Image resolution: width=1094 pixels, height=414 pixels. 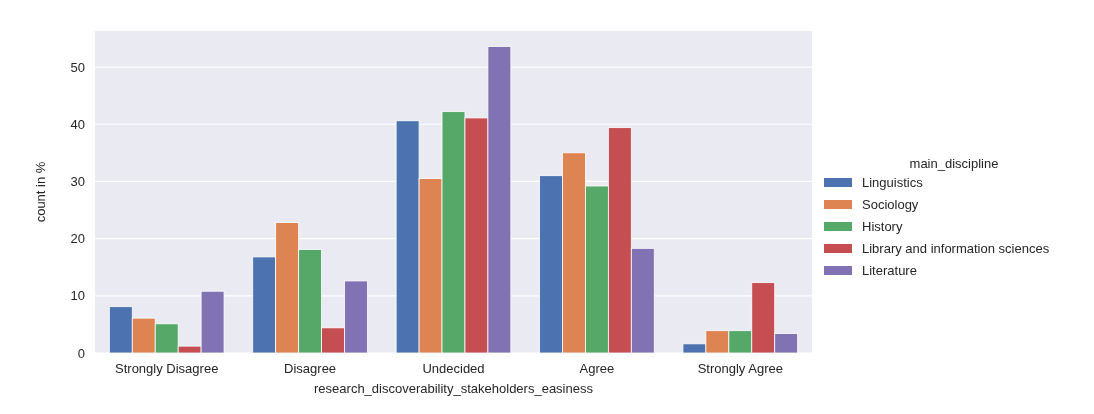 I want to click on x-tick-label: Undecided, so click(x=453, y=368).